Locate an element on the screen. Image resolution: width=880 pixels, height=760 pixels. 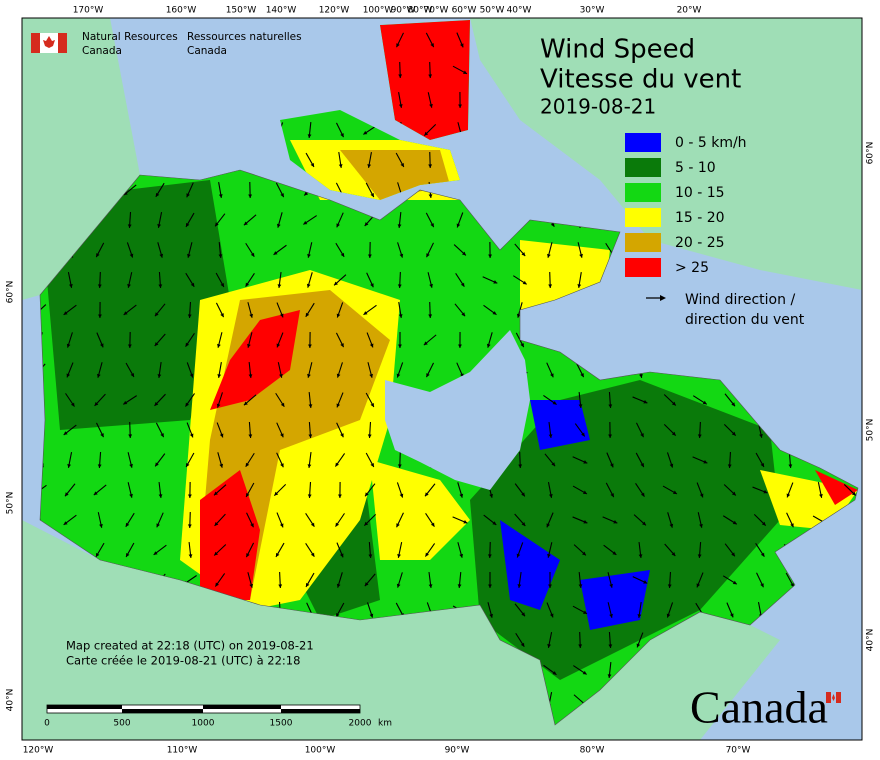
longitude-label: 90°W is located at coordinates (457, 751).